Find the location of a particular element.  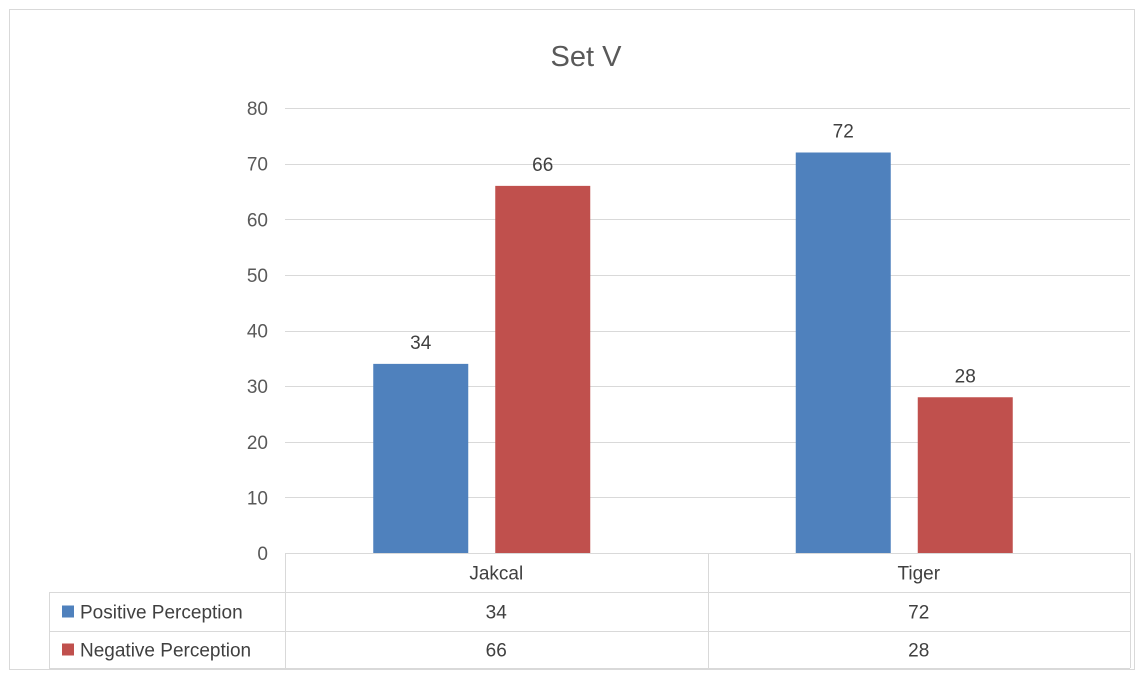

x-tick-label: Jakcal is located at coordinates (496, 574).